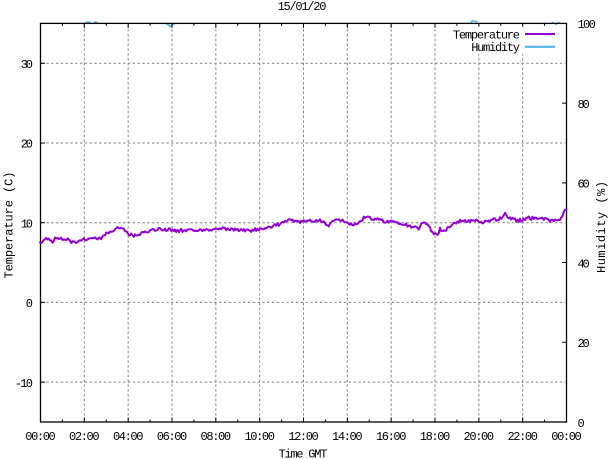 This screenshot has height=459, width=614. What do you see at coordinates (172, 437) in the screenshot?
I see `svg-text: 06:00` at bounding box center [172, 437].